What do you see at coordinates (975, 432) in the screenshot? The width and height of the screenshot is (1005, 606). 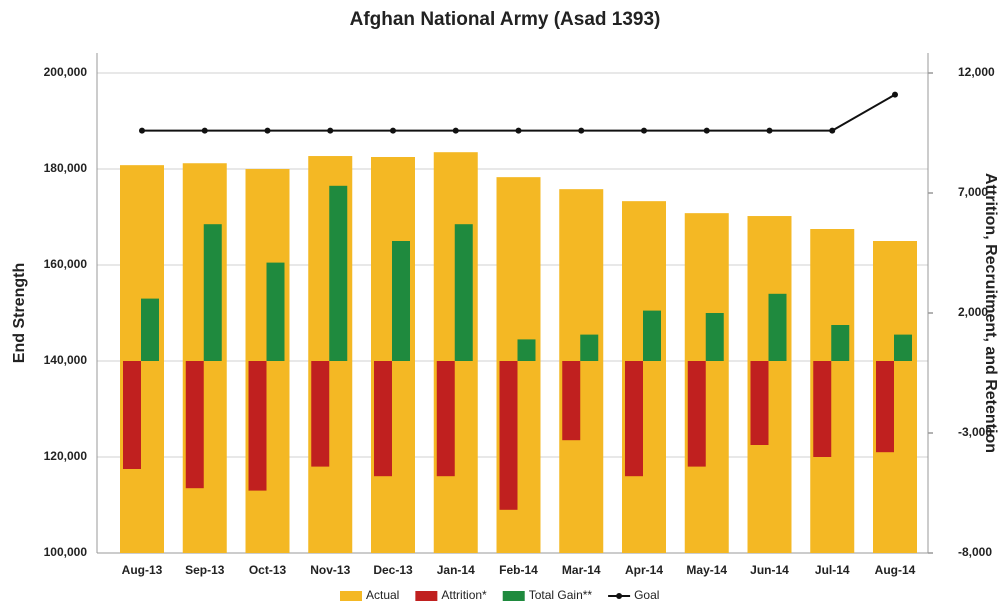 I see `y2-tick-label: -3,000` at bounding box center [975, 432].